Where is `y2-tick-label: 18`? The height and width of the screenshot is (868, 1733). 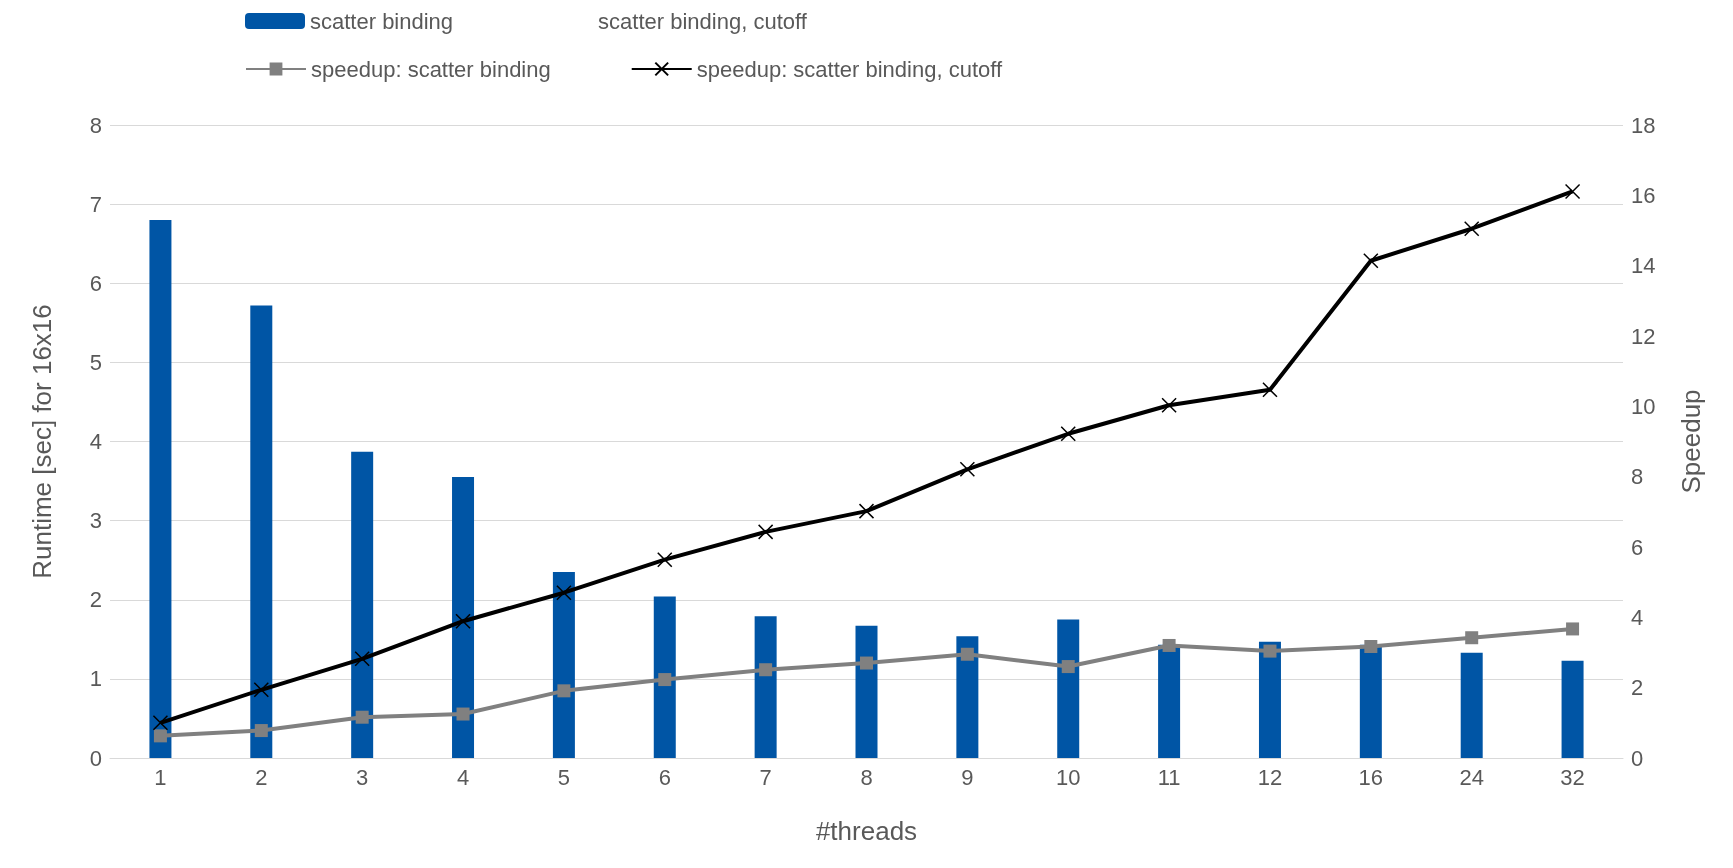 y2-tick-label: 18 is located at coordinates (1643, 125).